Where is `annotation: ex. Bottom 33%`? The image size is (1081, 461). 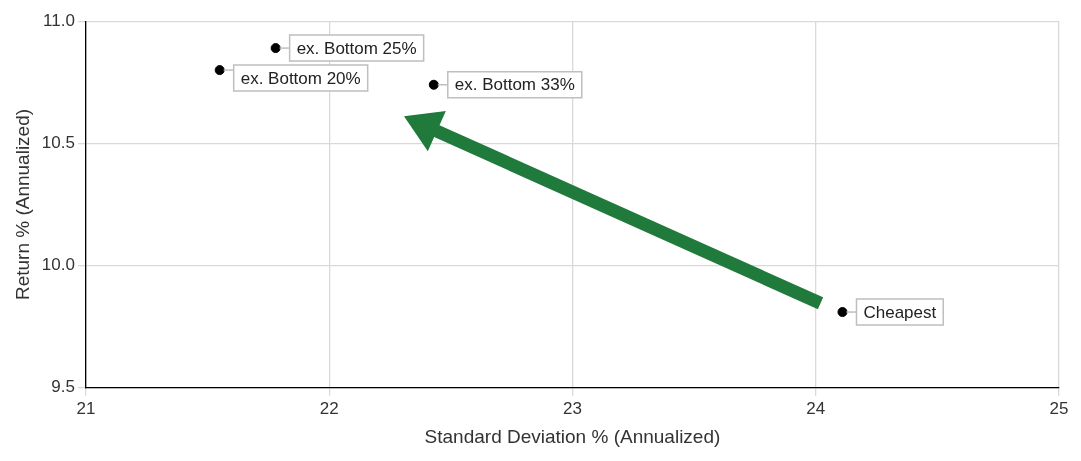
annotation: ex. Bottom 33% is located at coordinates (514, 85).